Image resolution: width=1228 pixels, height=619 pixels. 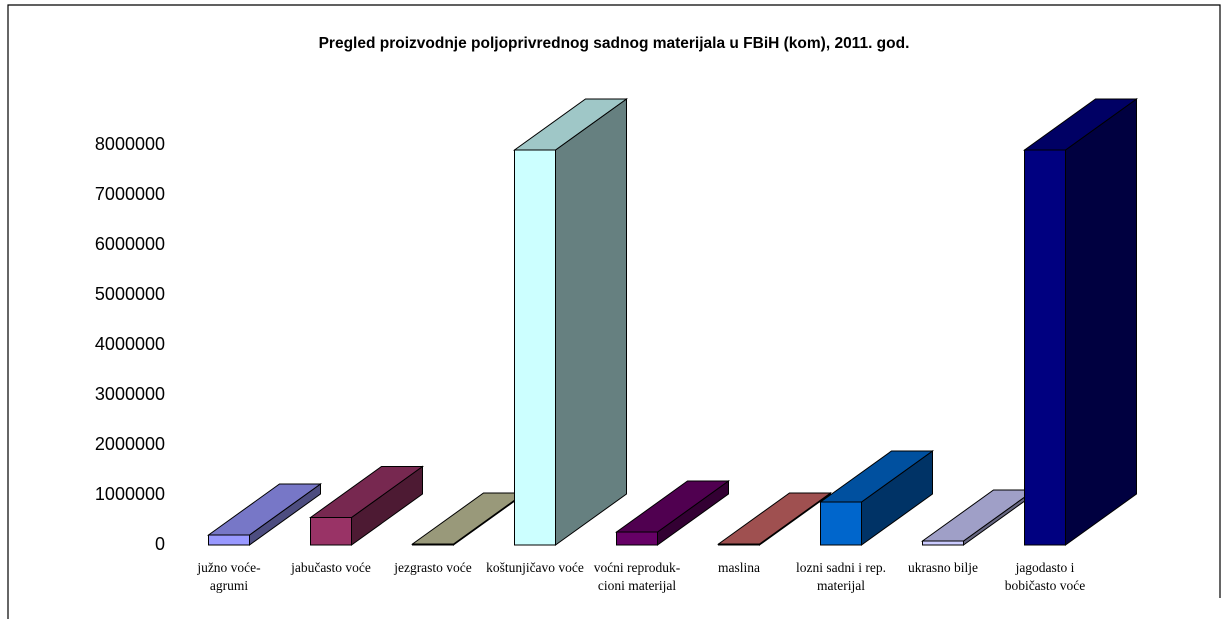 I want to click on x-tick-label: jagodasto i bobičasto voće, so click(x=1045, y=576).